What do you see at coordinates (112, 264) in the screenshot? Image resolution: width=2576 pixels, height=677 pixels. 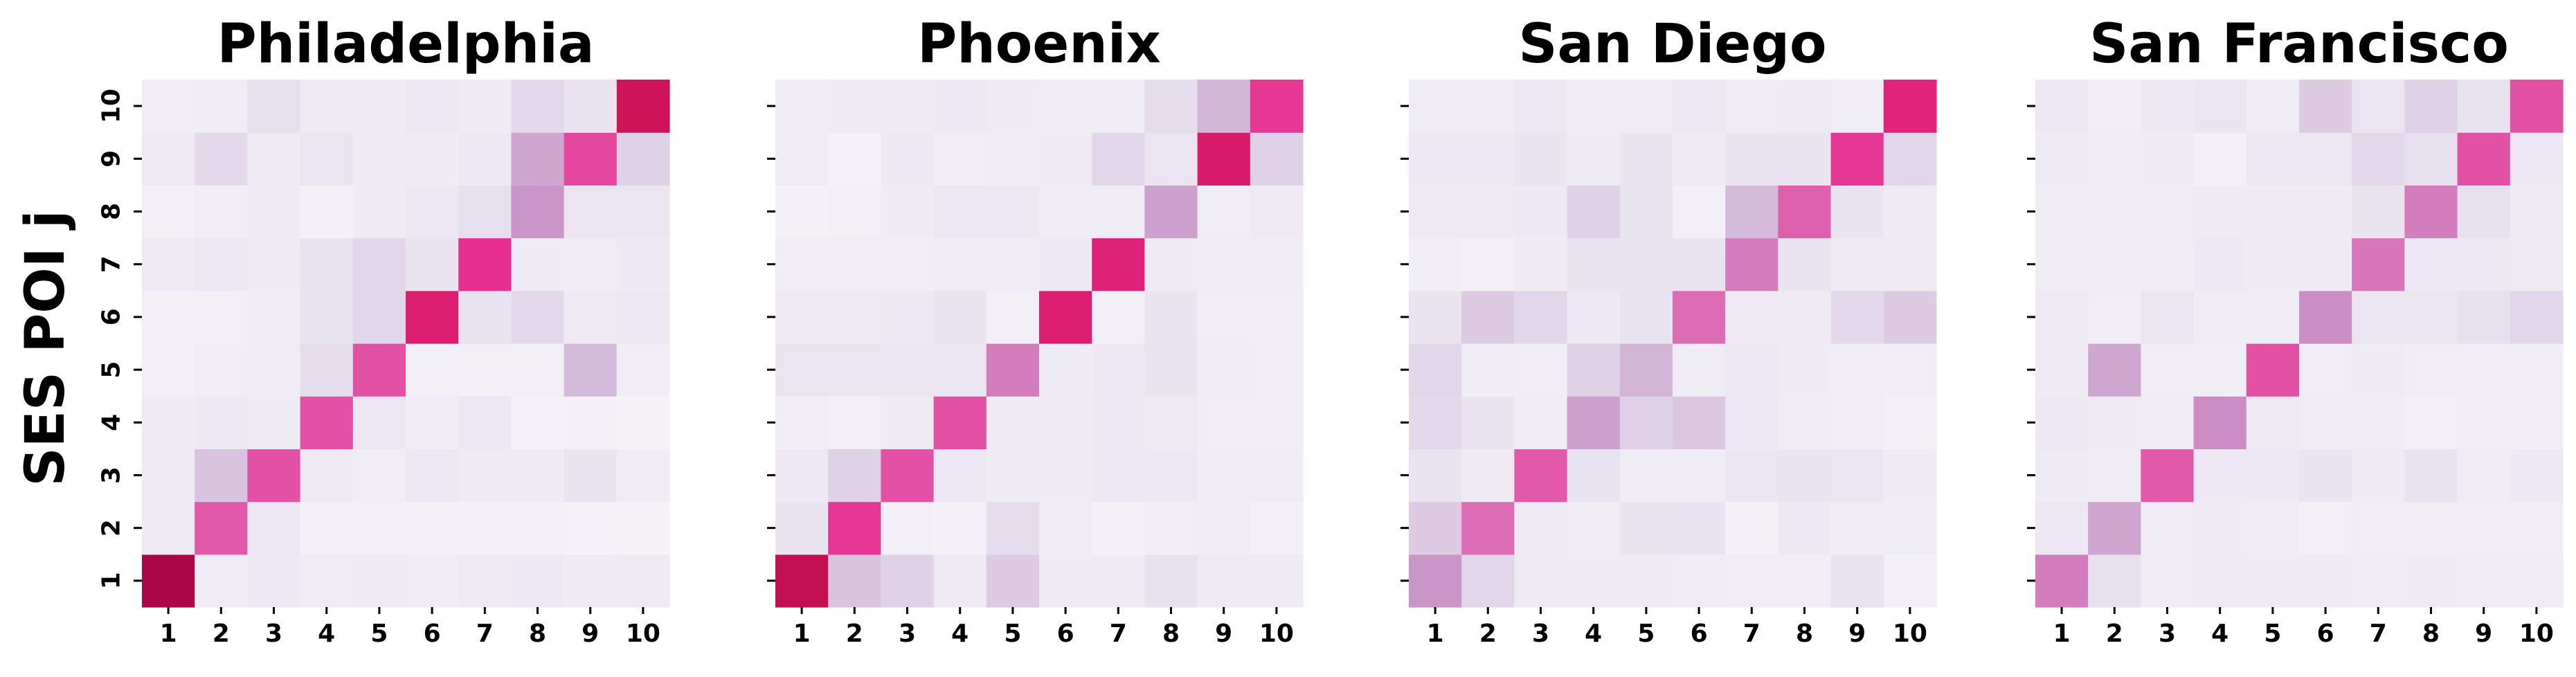 I see `y-tick-label: 7` at bounding box center [112, 264].